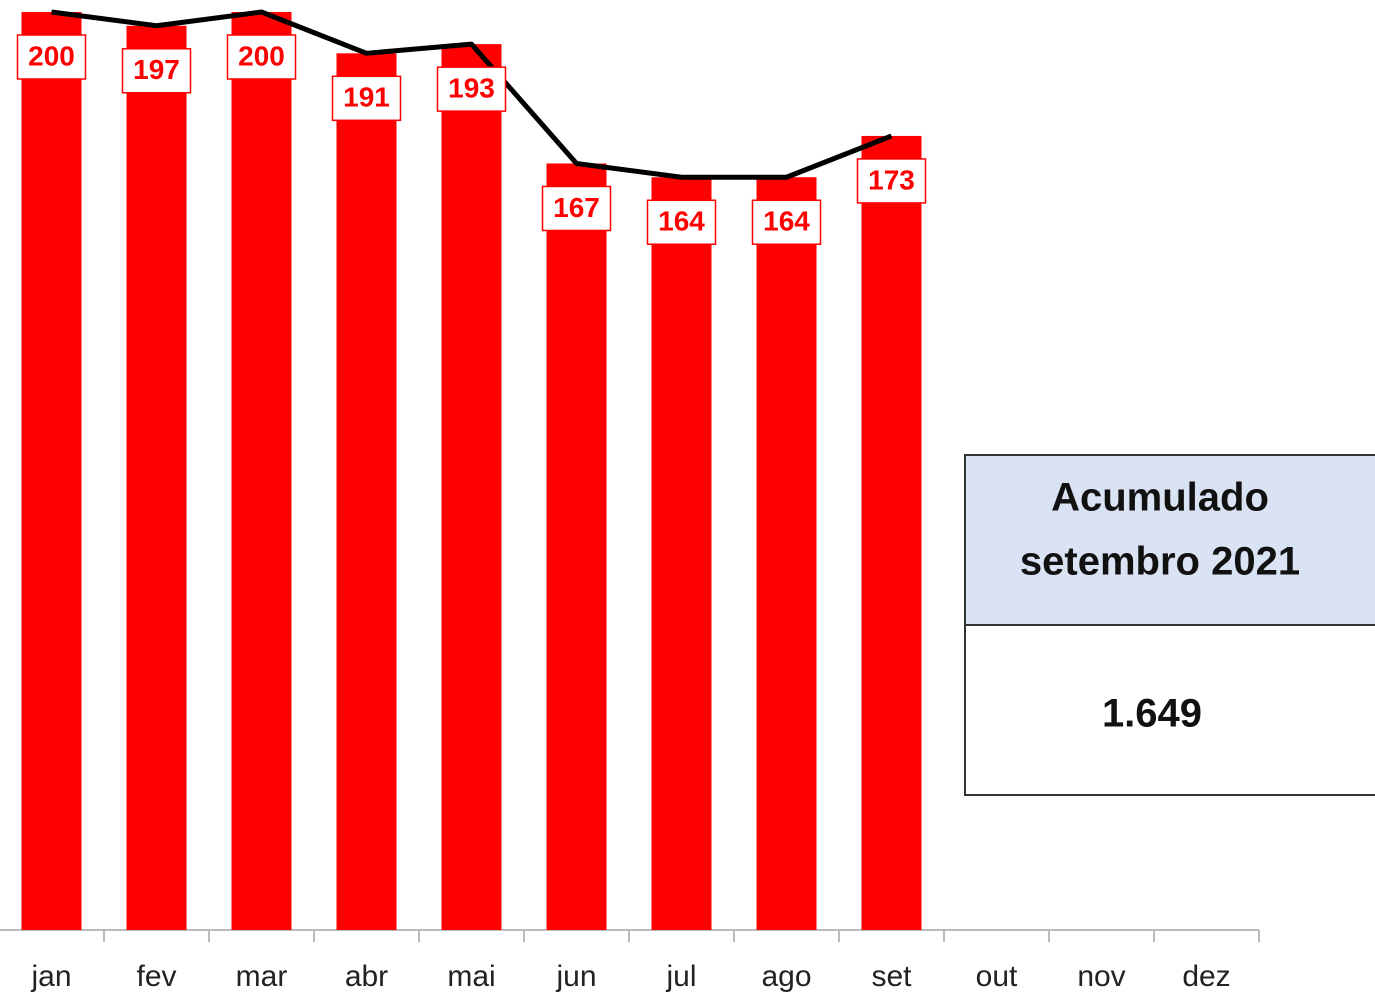 This screenshot has width=1375, height=999. What do you see at coordinates (680, 976) in the screenshot?
I see `x-tick-label: jul` at bounding box center [680, 976].